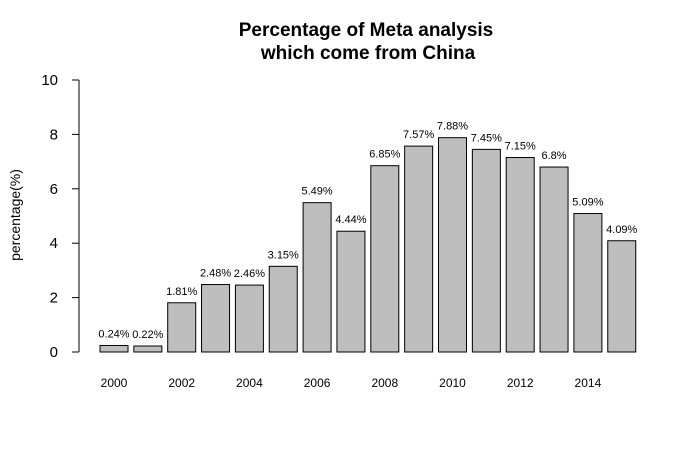 The image size is (698, 450). Describe the element at coordinates (418, 135) in the screenshot. I see `data-label-2009: 7.57%` at that location.